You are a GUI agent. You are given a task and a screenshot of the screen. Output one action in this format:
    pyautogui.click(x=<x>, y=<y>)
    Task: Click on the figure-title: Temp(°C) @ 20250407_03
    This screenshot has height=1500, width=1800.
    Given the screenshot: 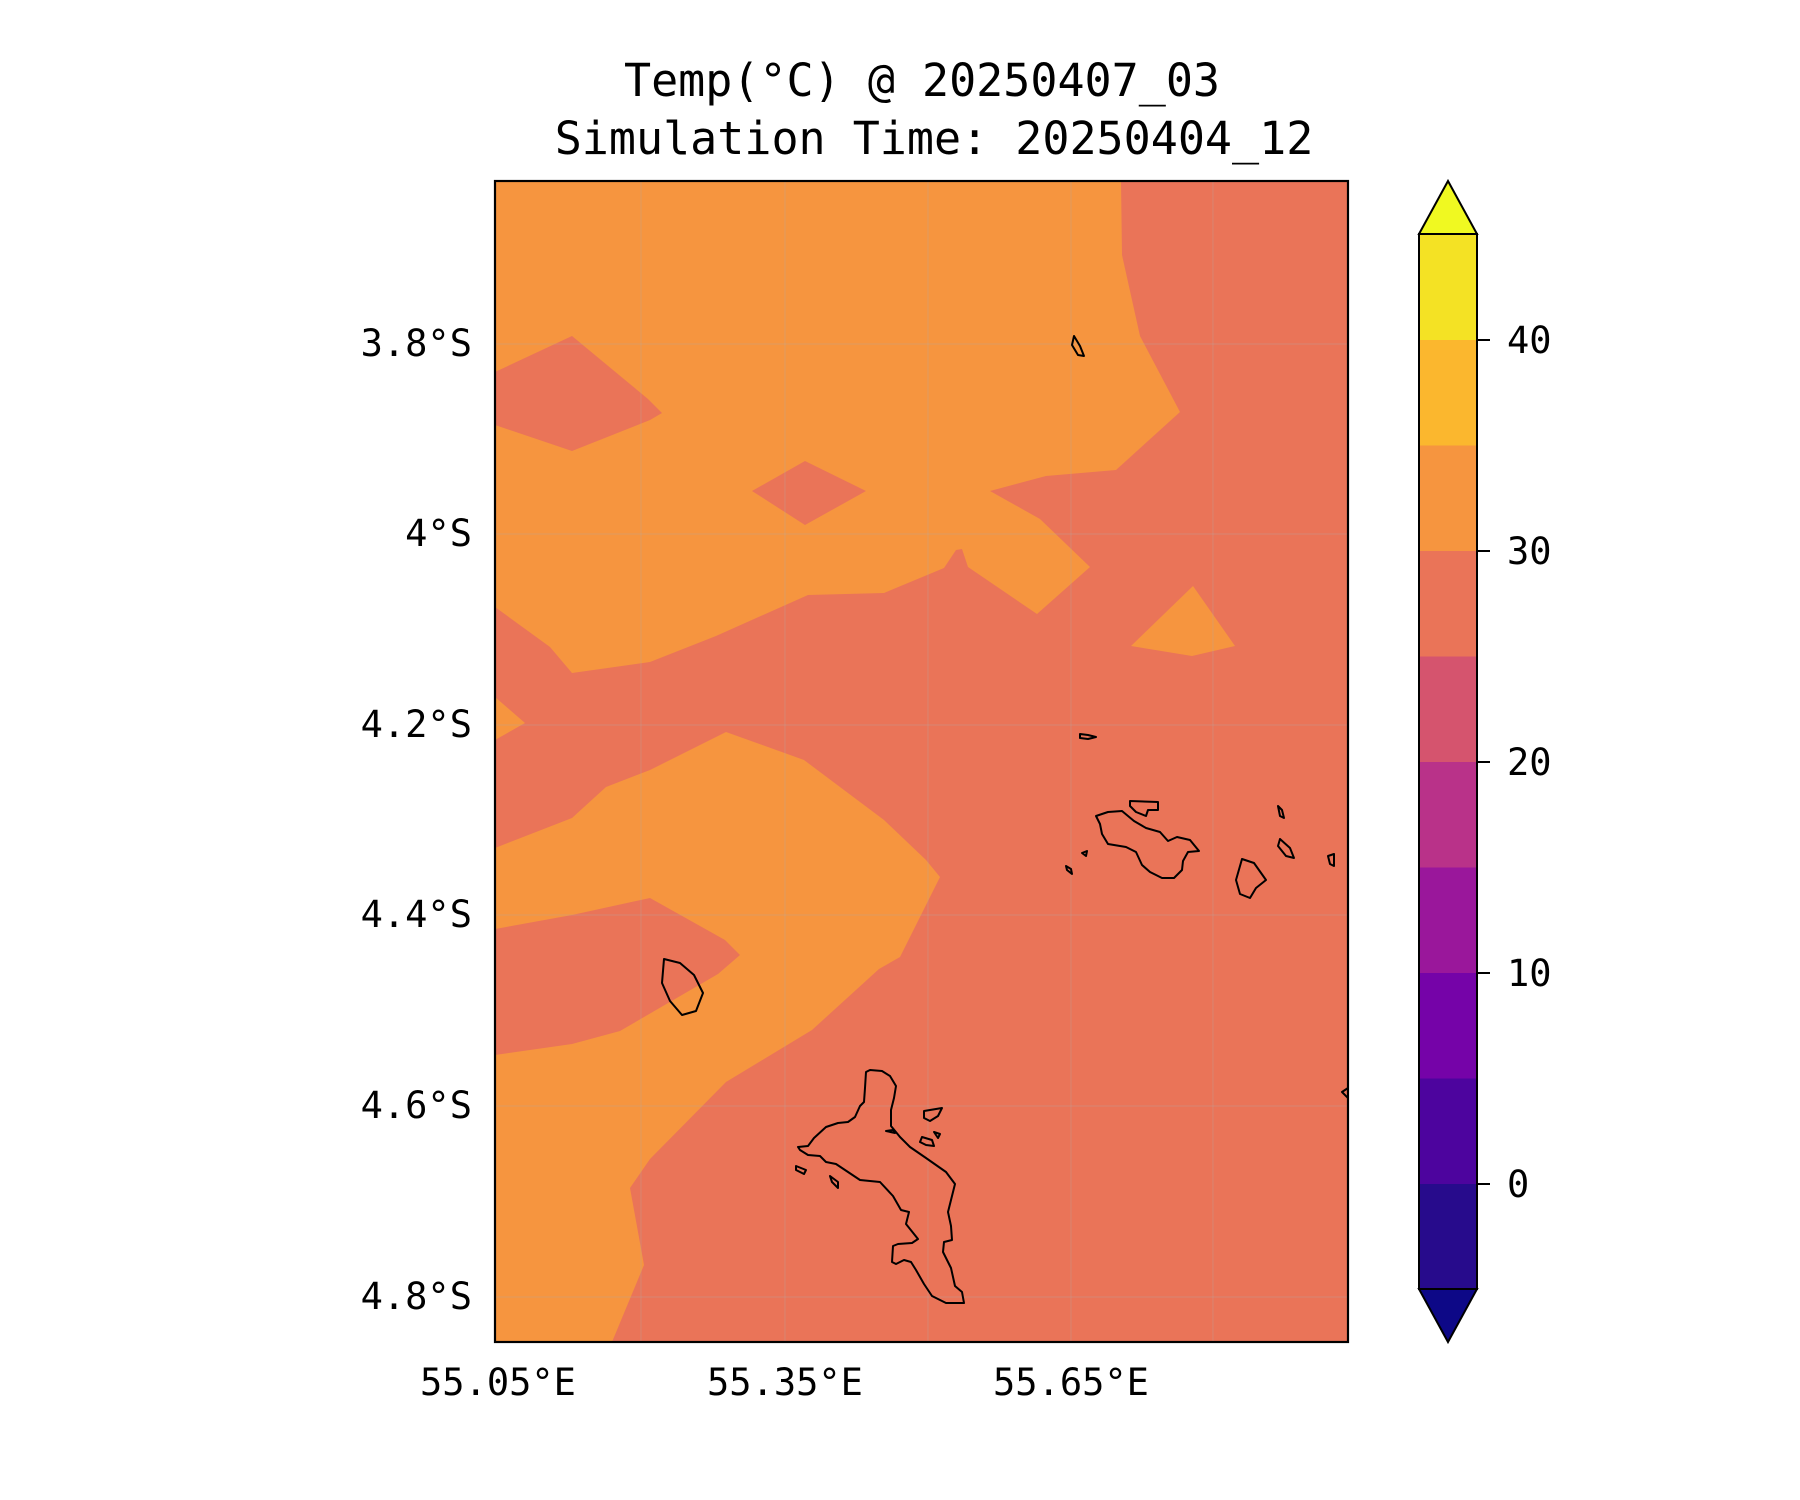 What is the action you would take?
    pyautogui.click(x=922, y=80)
    